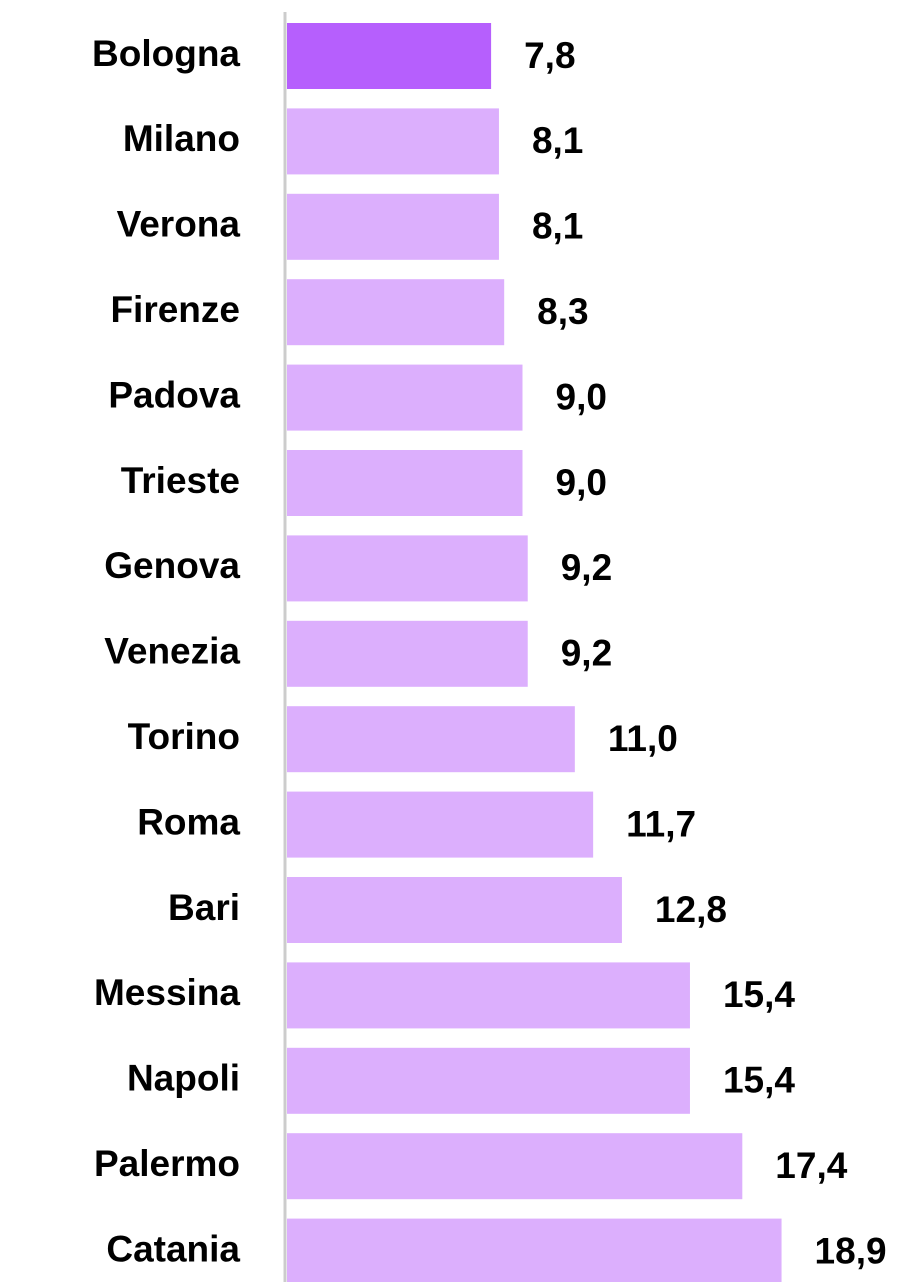  What do you see at coordinates (166, 53) in the screenshot?
I see `category-label: Bologna` at bounding box center [166, 53].